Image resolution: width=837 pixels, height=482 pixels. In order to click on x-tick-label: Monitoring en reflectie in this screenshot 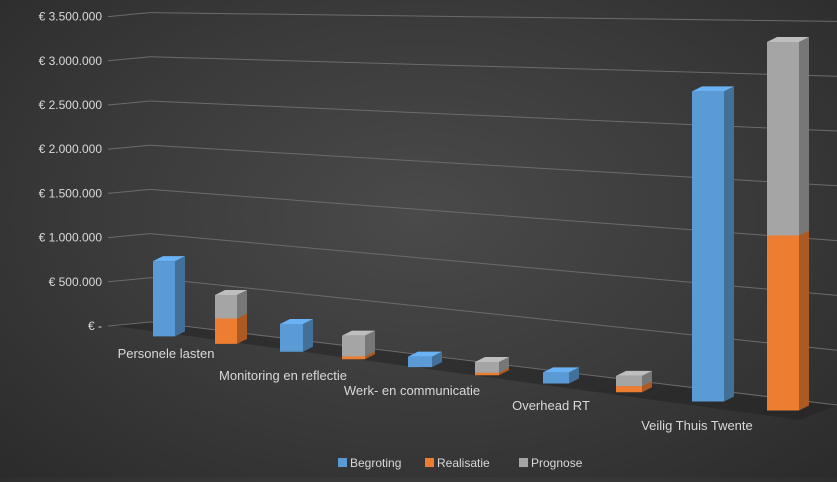, I will do `click(283, 375)`.